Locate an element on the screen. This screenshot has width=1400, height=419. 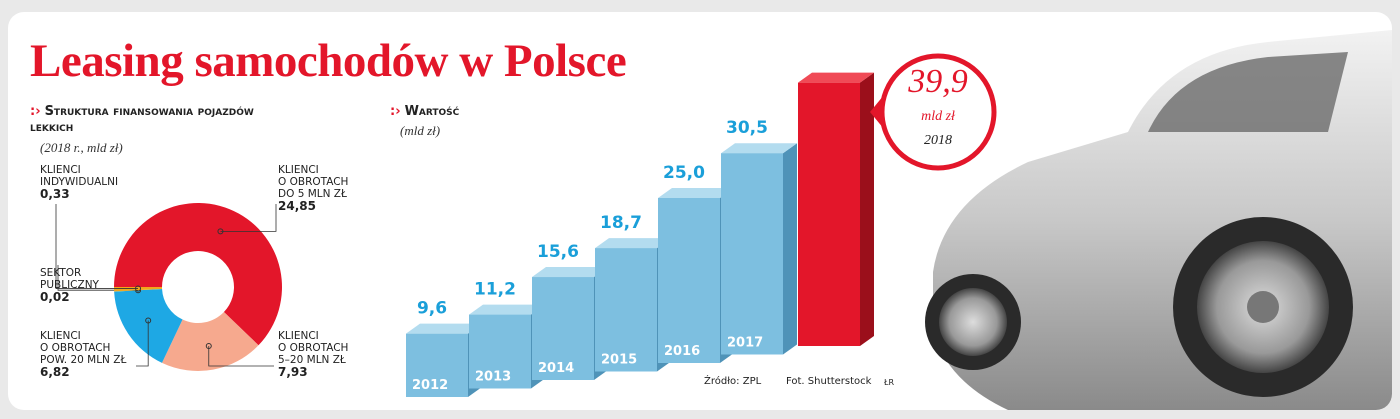
slice-label: KLIENCI O OBROTACH POW. 20 MLN ZŁ 6,82 is located at coordinates (83, 354).